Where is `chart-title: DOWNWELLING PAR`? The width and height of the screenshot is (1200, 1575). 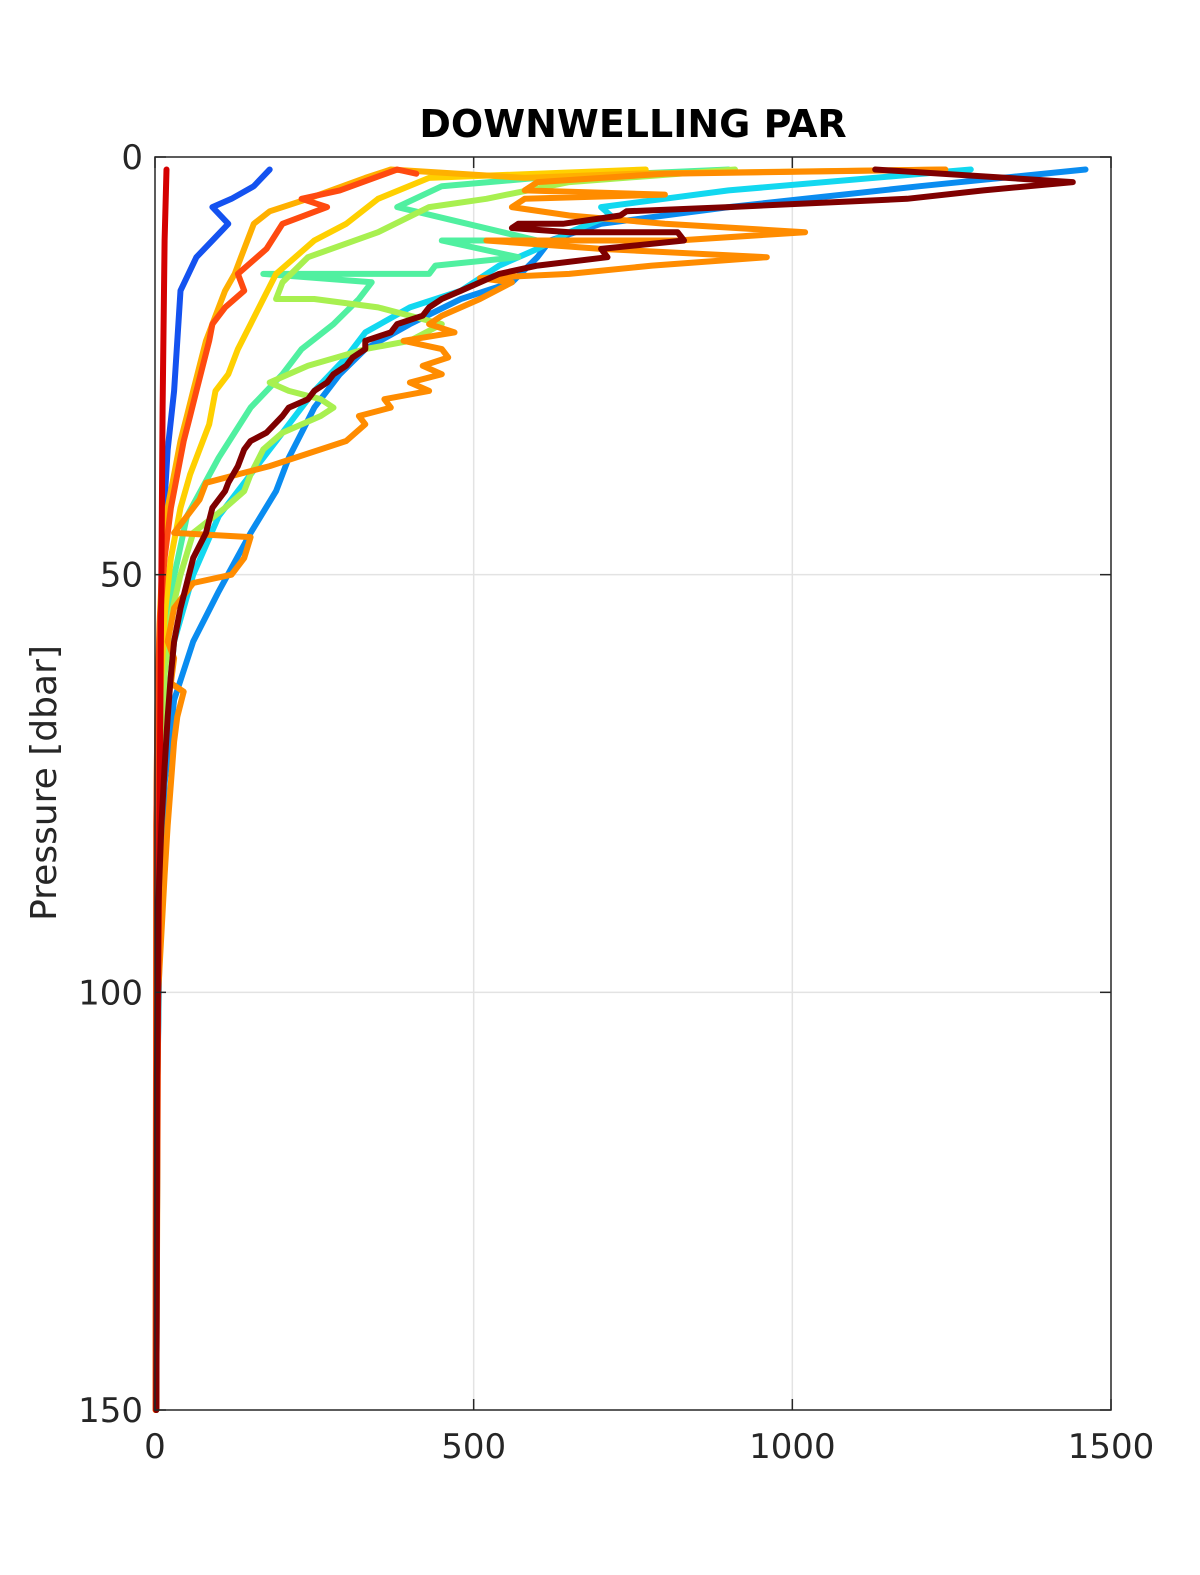 chart-title: DOWNWELLING PAR is located at coordinates (632, 124).